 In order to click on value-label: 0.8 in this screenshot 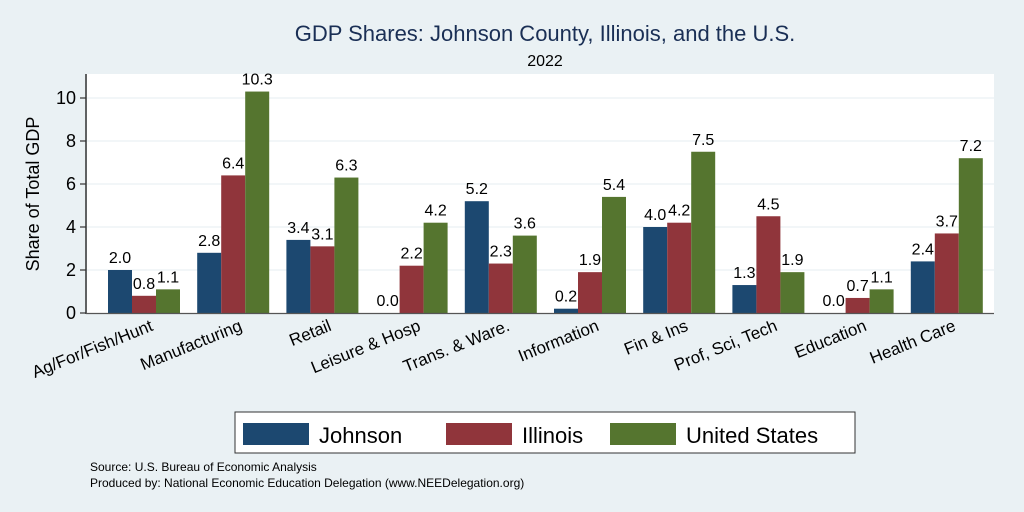, I will do `click(144, 284)`.